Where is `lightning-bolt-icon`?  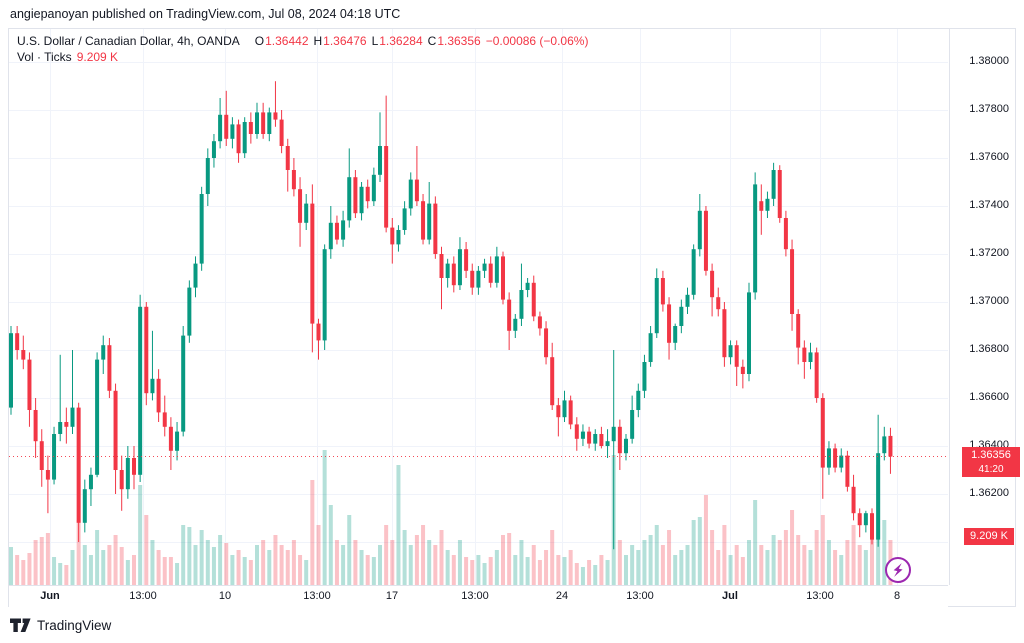
lightning-bolt-icon is located at coordinates (898, 570).